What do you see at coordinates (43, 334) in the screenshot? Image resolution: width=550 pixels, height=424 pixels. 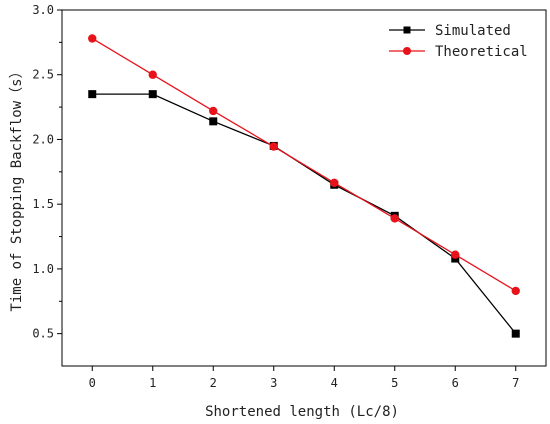 I see `y-tick-label: 0.5` at bounding box center [43, 334].